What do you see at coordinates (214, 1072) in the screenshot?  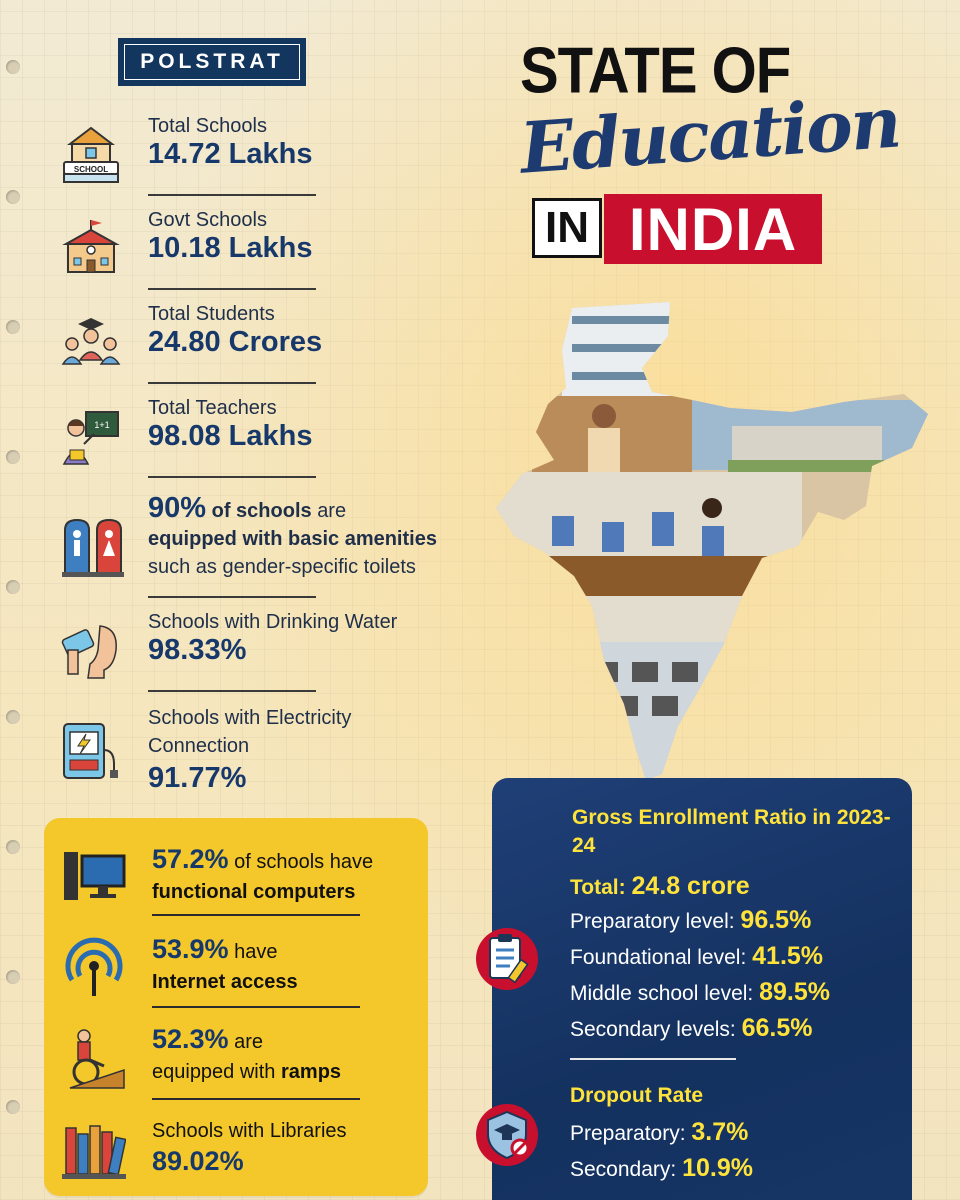 I see `ramps-desc2: equipped with` at bounding box center [214, 1072].